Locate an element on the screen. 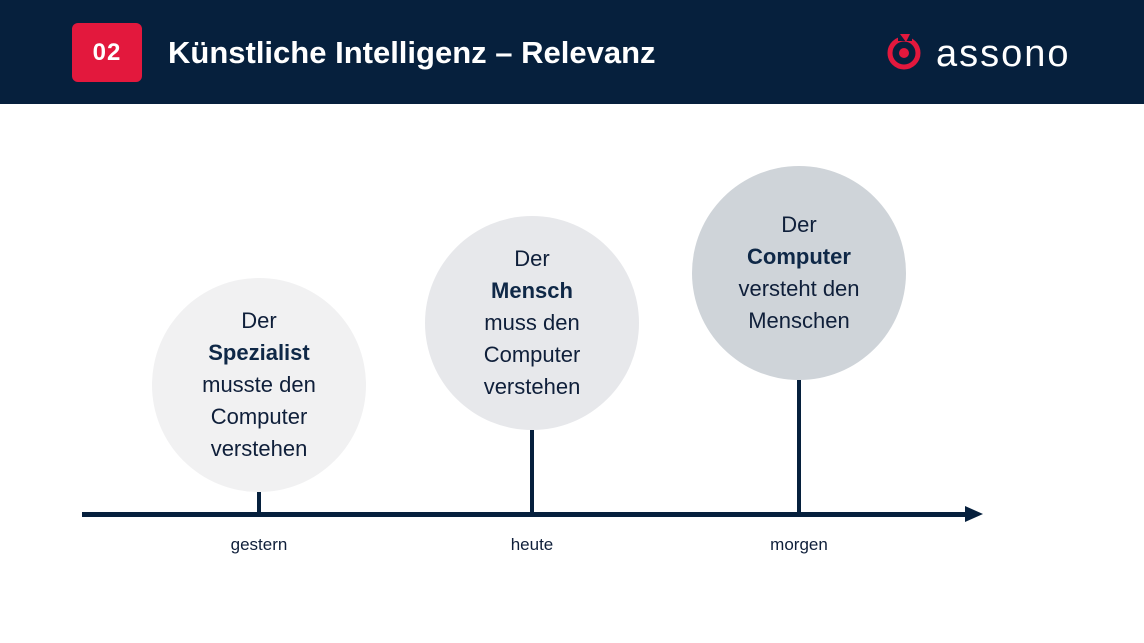 This screenshot has height=643, width=1144. timeline-arrow-icon is located at coordinates (974, 514).